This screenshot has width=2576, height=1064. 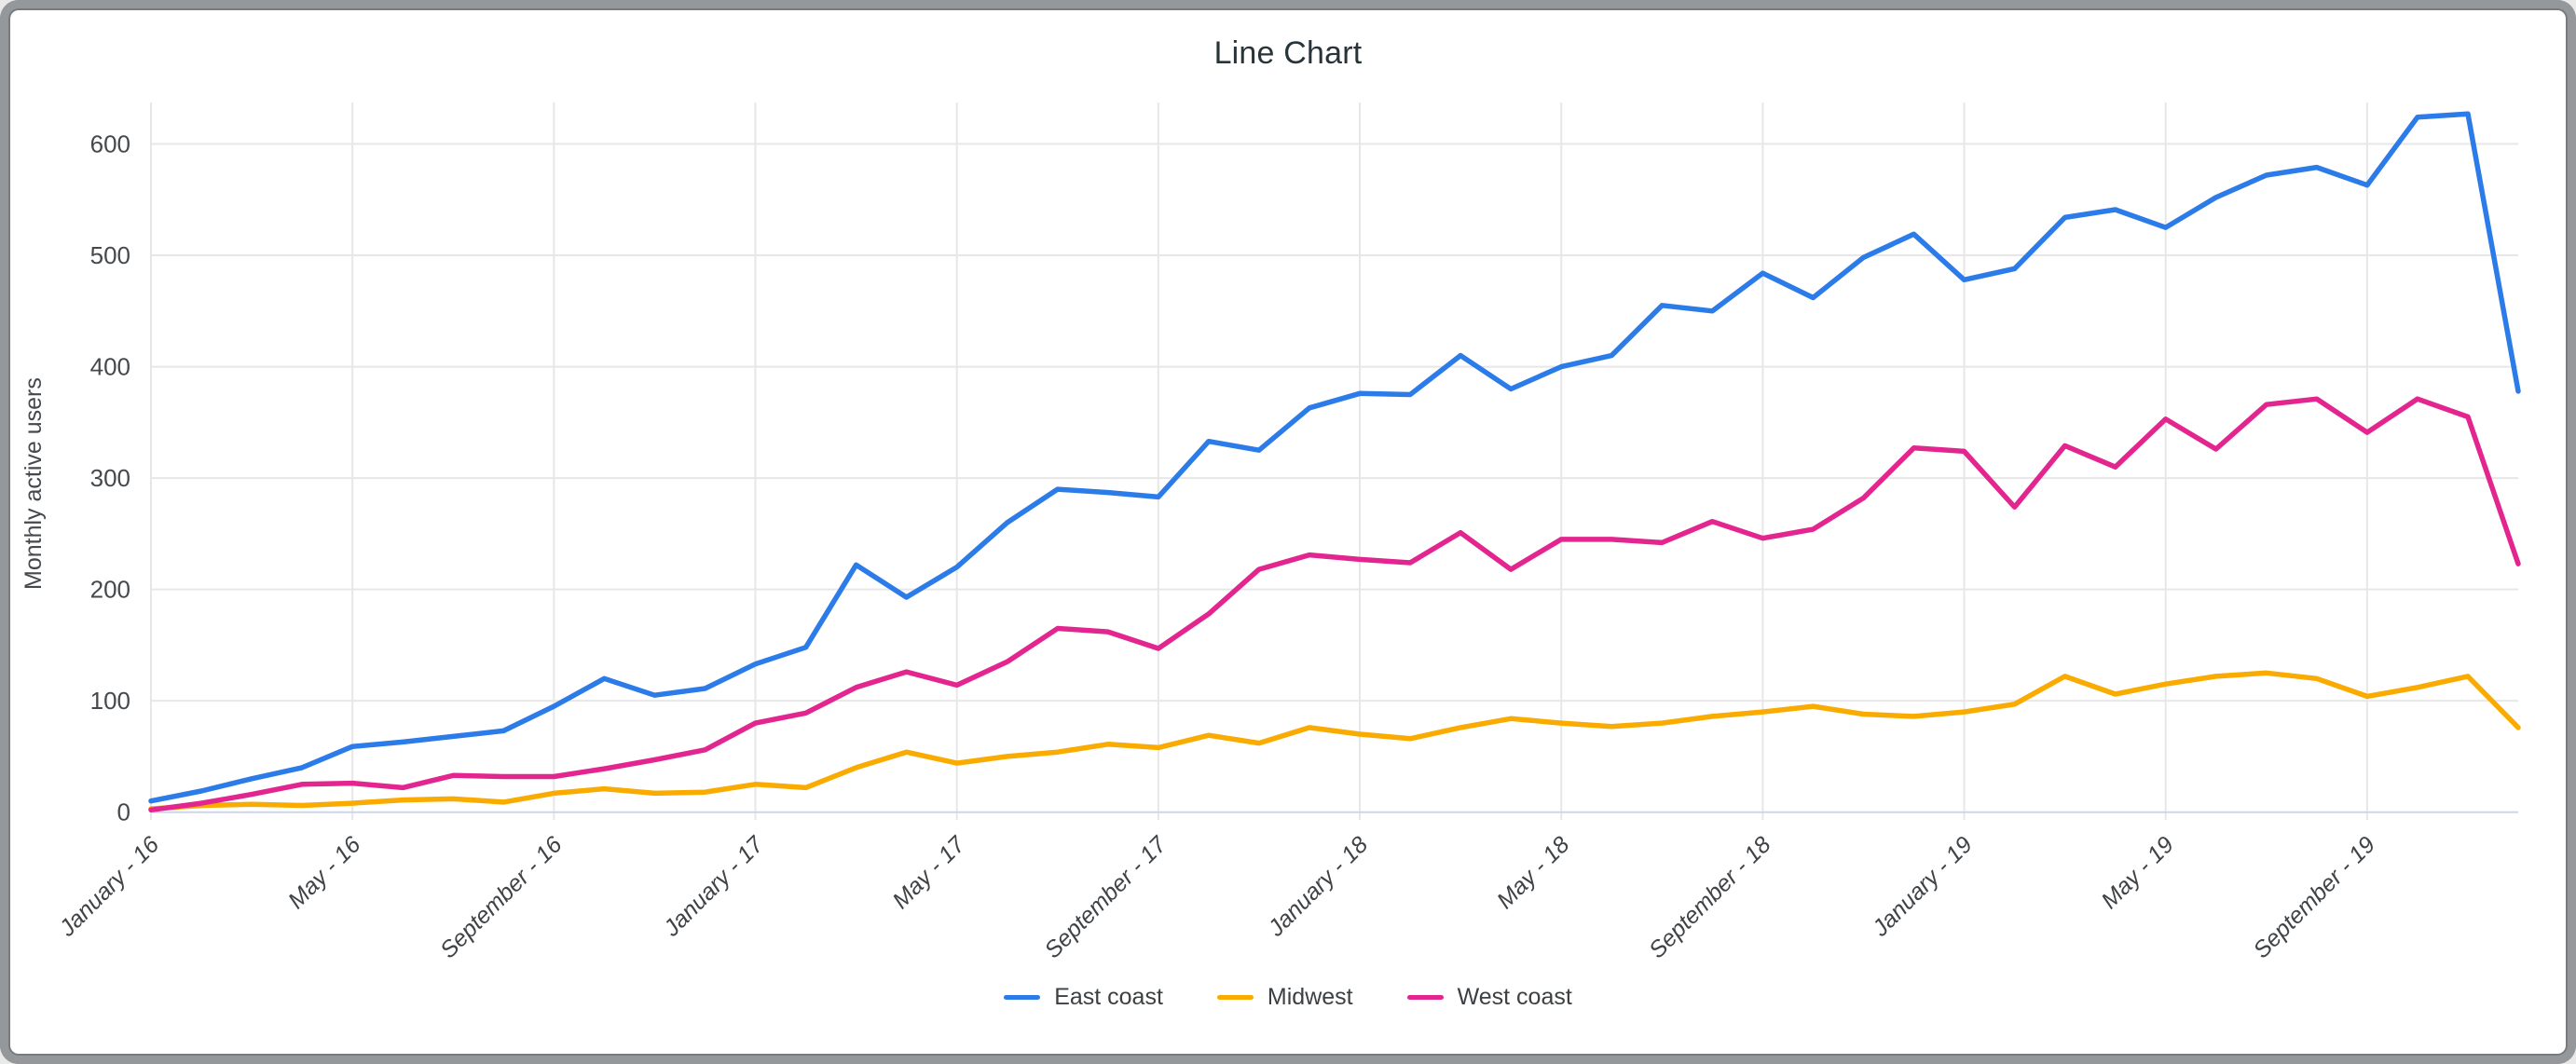 I want to click on x-tick-label: September - 17, so click(x=1105, y=897).